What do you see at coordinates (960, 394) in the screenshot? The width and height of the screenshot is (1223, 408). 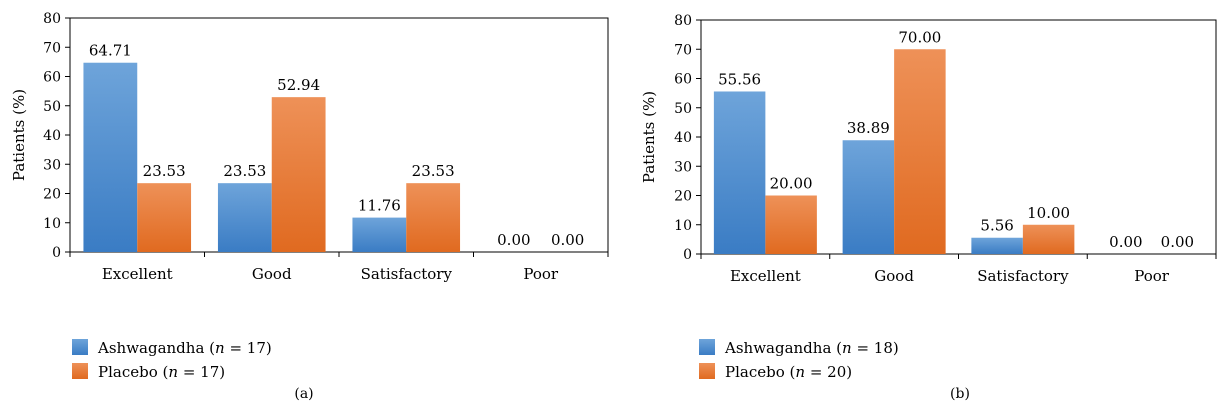 I see `panel-label: (b)` at bounding box center [960, 394].